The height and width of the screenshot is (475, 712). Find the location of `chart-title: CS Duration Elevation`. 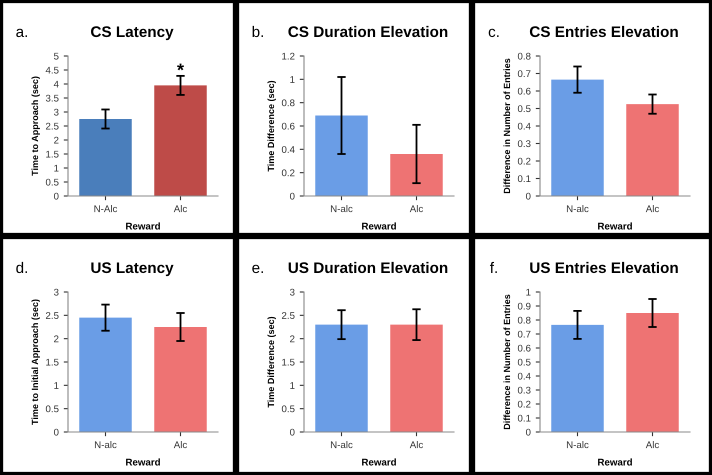

chart-title: CS Duration Elevation is located at coordinates (368, 32).